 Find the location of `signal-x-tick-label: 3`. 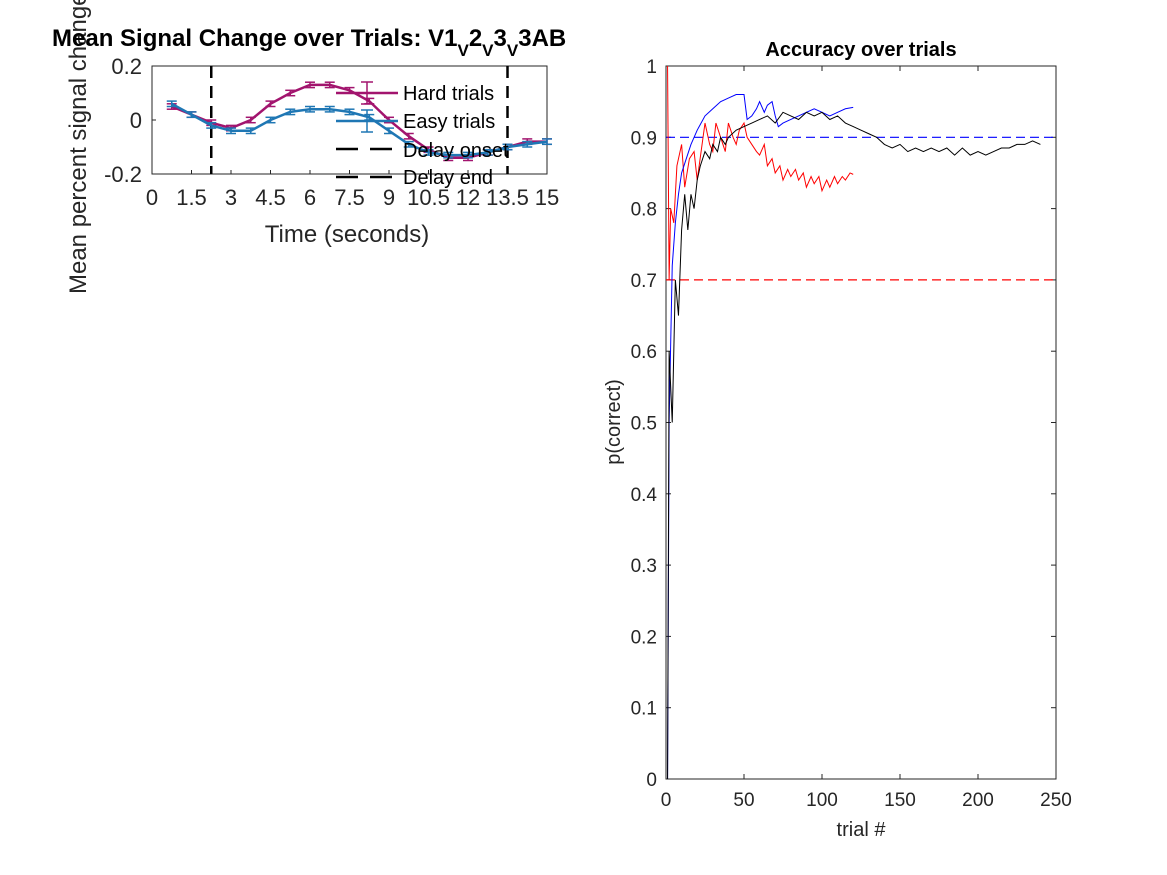

signal-x-tick-label: 3 is located at coordinates (231, 197).